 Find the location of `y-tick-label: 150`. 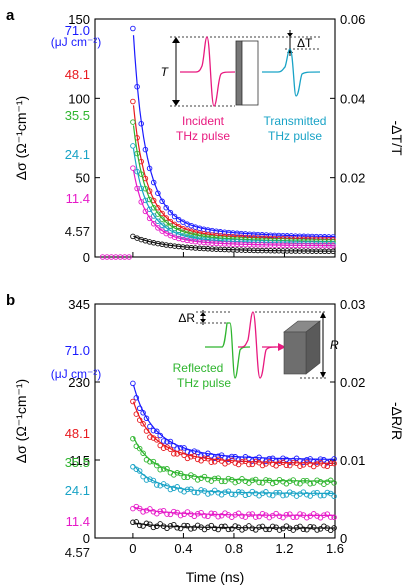

y-tick-label: 150 is located at coordinates (79, 19).